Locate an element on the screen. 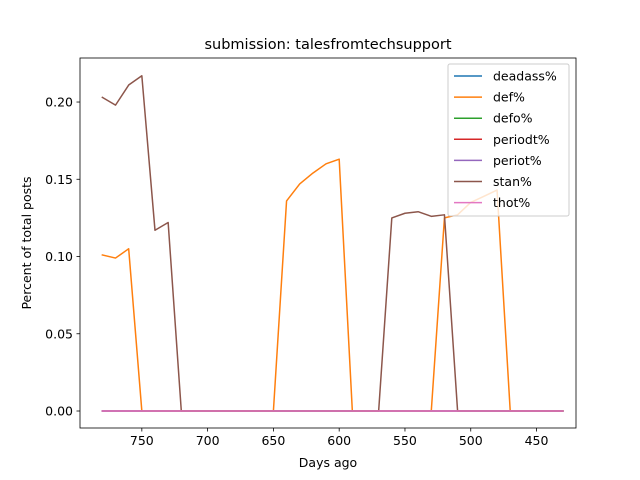 The image size is (640, 480). legend-box is located at coordinates (508, 140).